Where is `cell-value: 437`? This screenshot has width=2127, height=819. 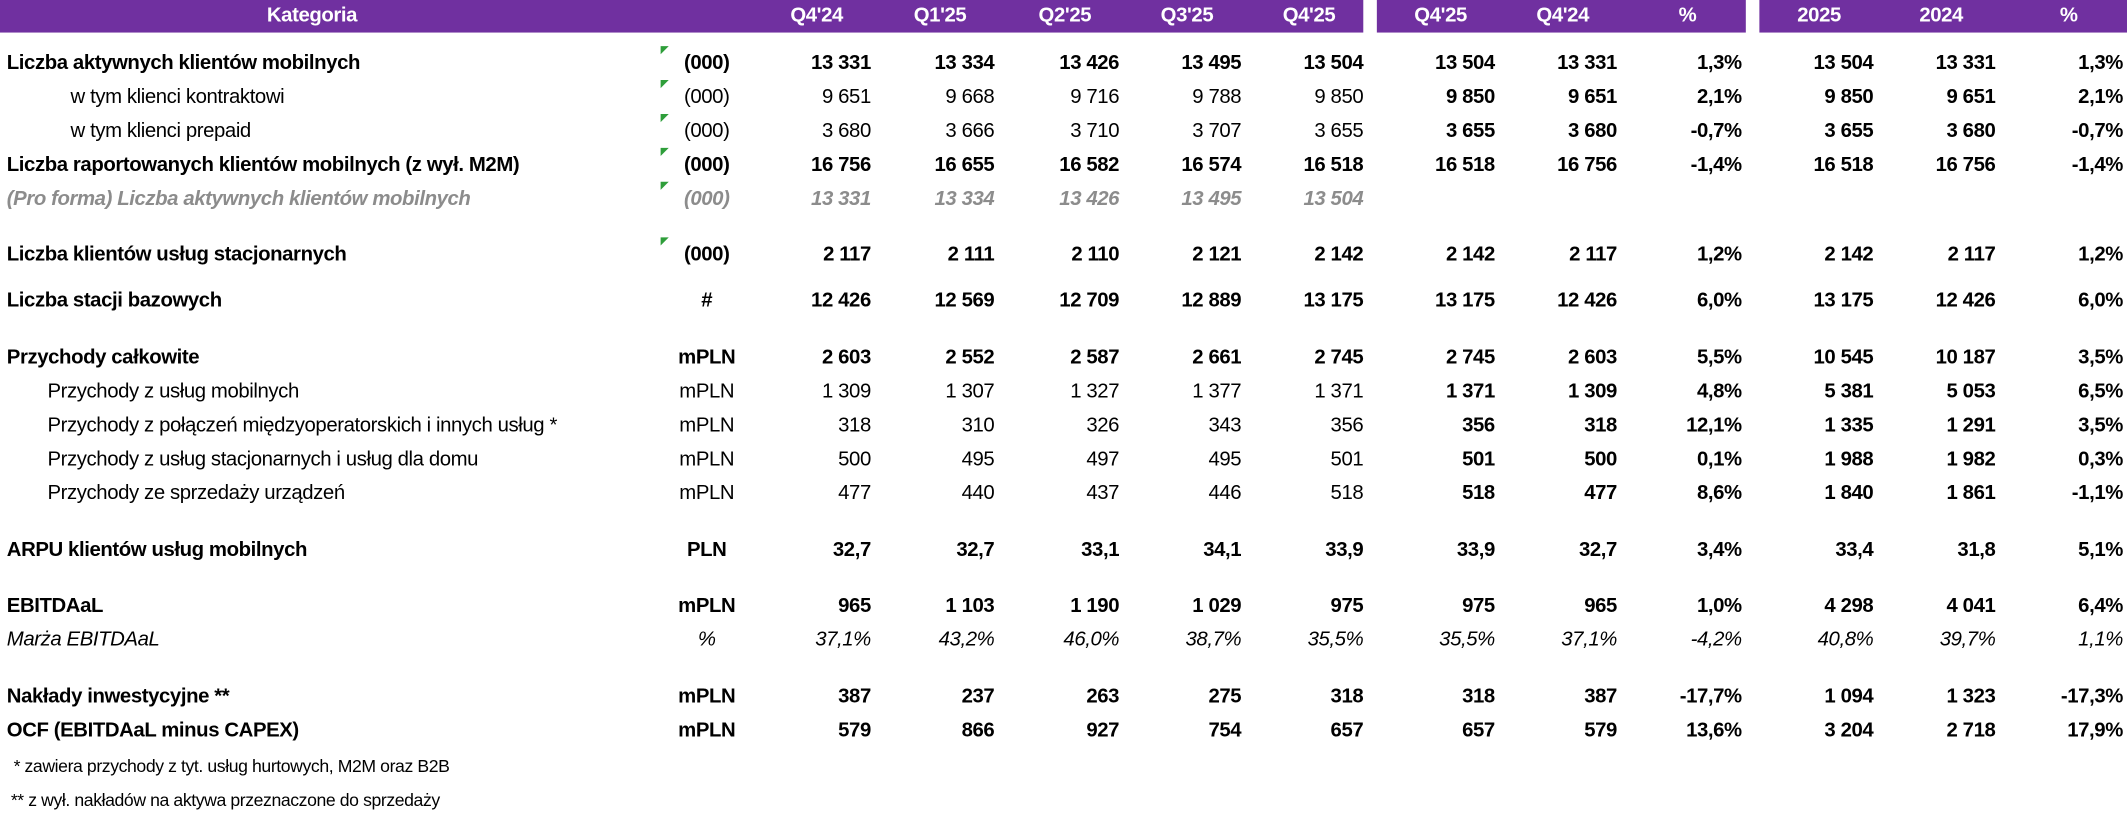
cell-value: 437 is located at coordinates (1103, 493).